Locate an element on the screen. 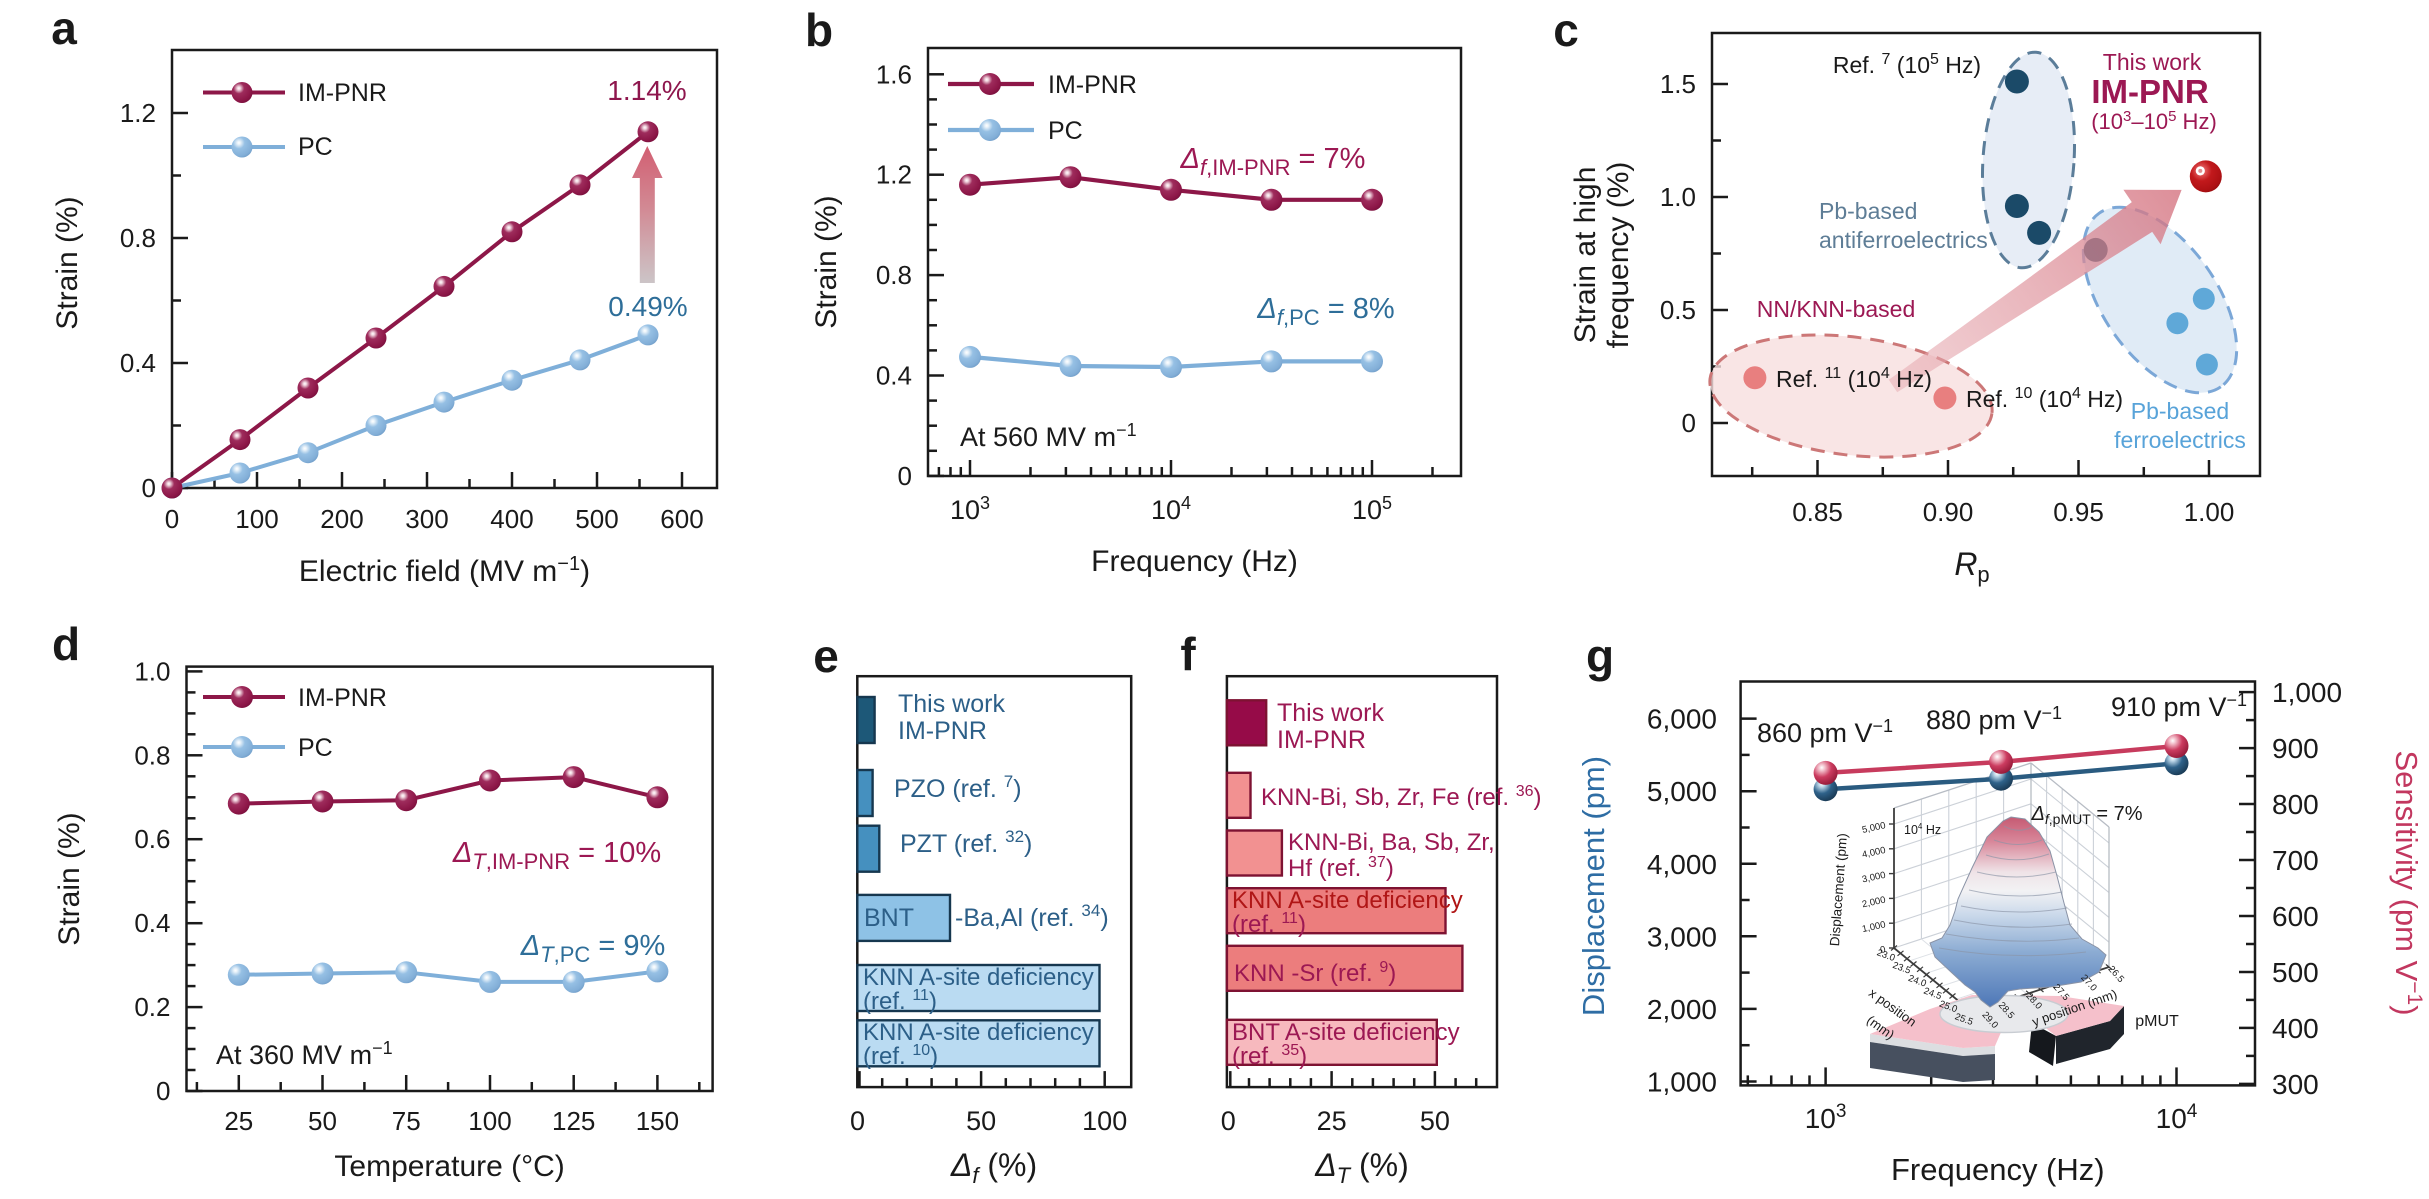 This screenshot has height=1199, width=2429. svg-text: ferroelectrics is located at coordinates (2180, 440).